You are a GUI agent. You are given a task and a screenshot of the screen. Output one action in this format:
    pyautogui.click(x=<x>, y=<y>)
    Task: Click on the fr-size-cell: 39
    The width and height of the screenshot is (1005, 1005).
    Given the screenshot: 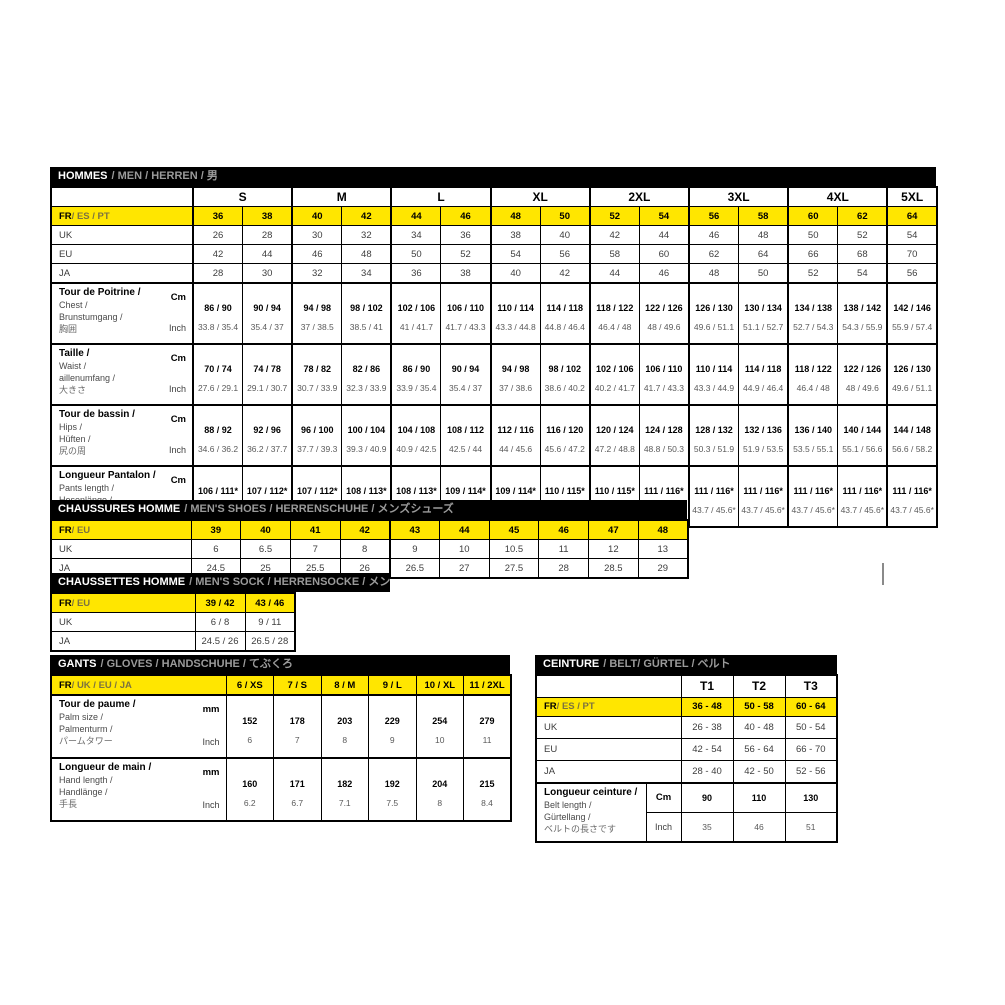 What is the action you would take?
    pyautogui.click(x=216, y=529)
    